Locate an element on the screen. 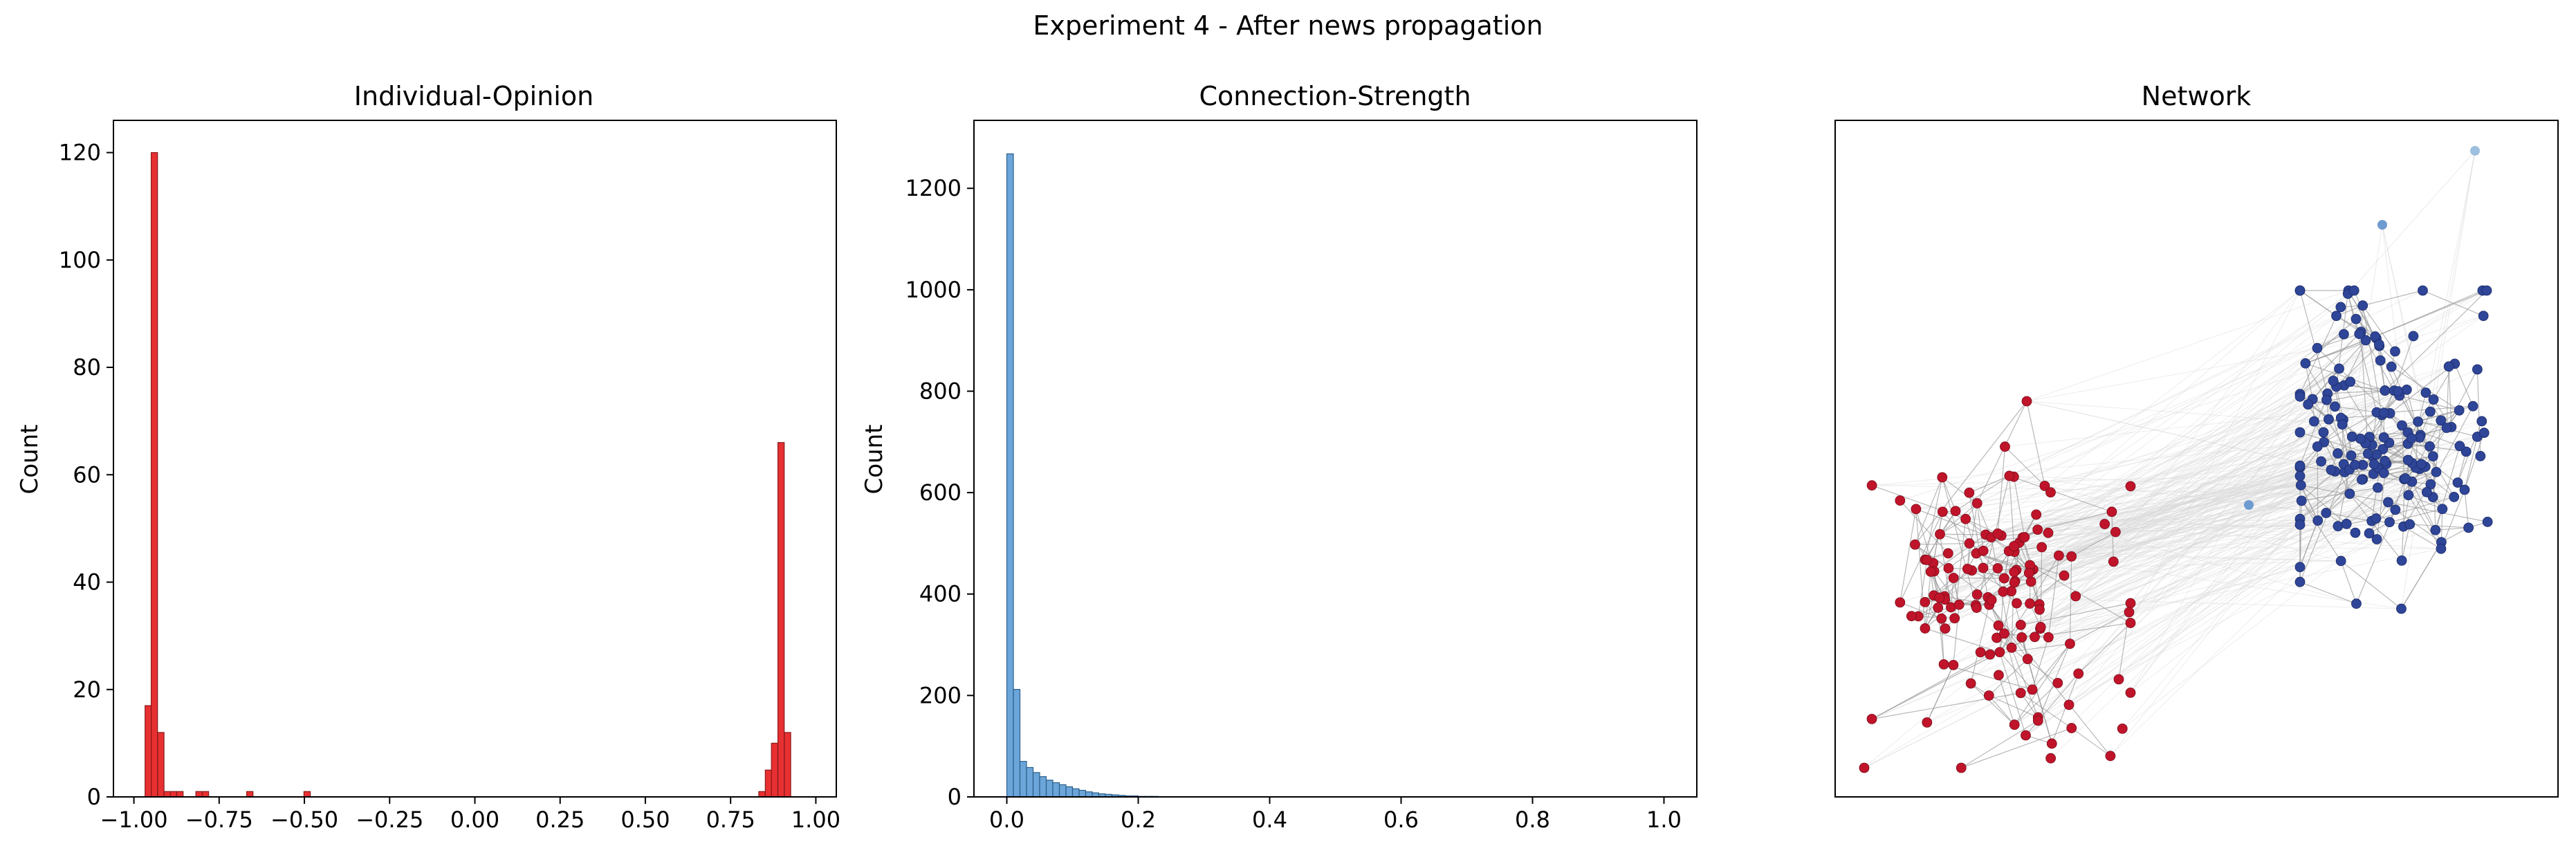  strength-chart-title: Connection-Strength is located at coordinates (1335, 96).